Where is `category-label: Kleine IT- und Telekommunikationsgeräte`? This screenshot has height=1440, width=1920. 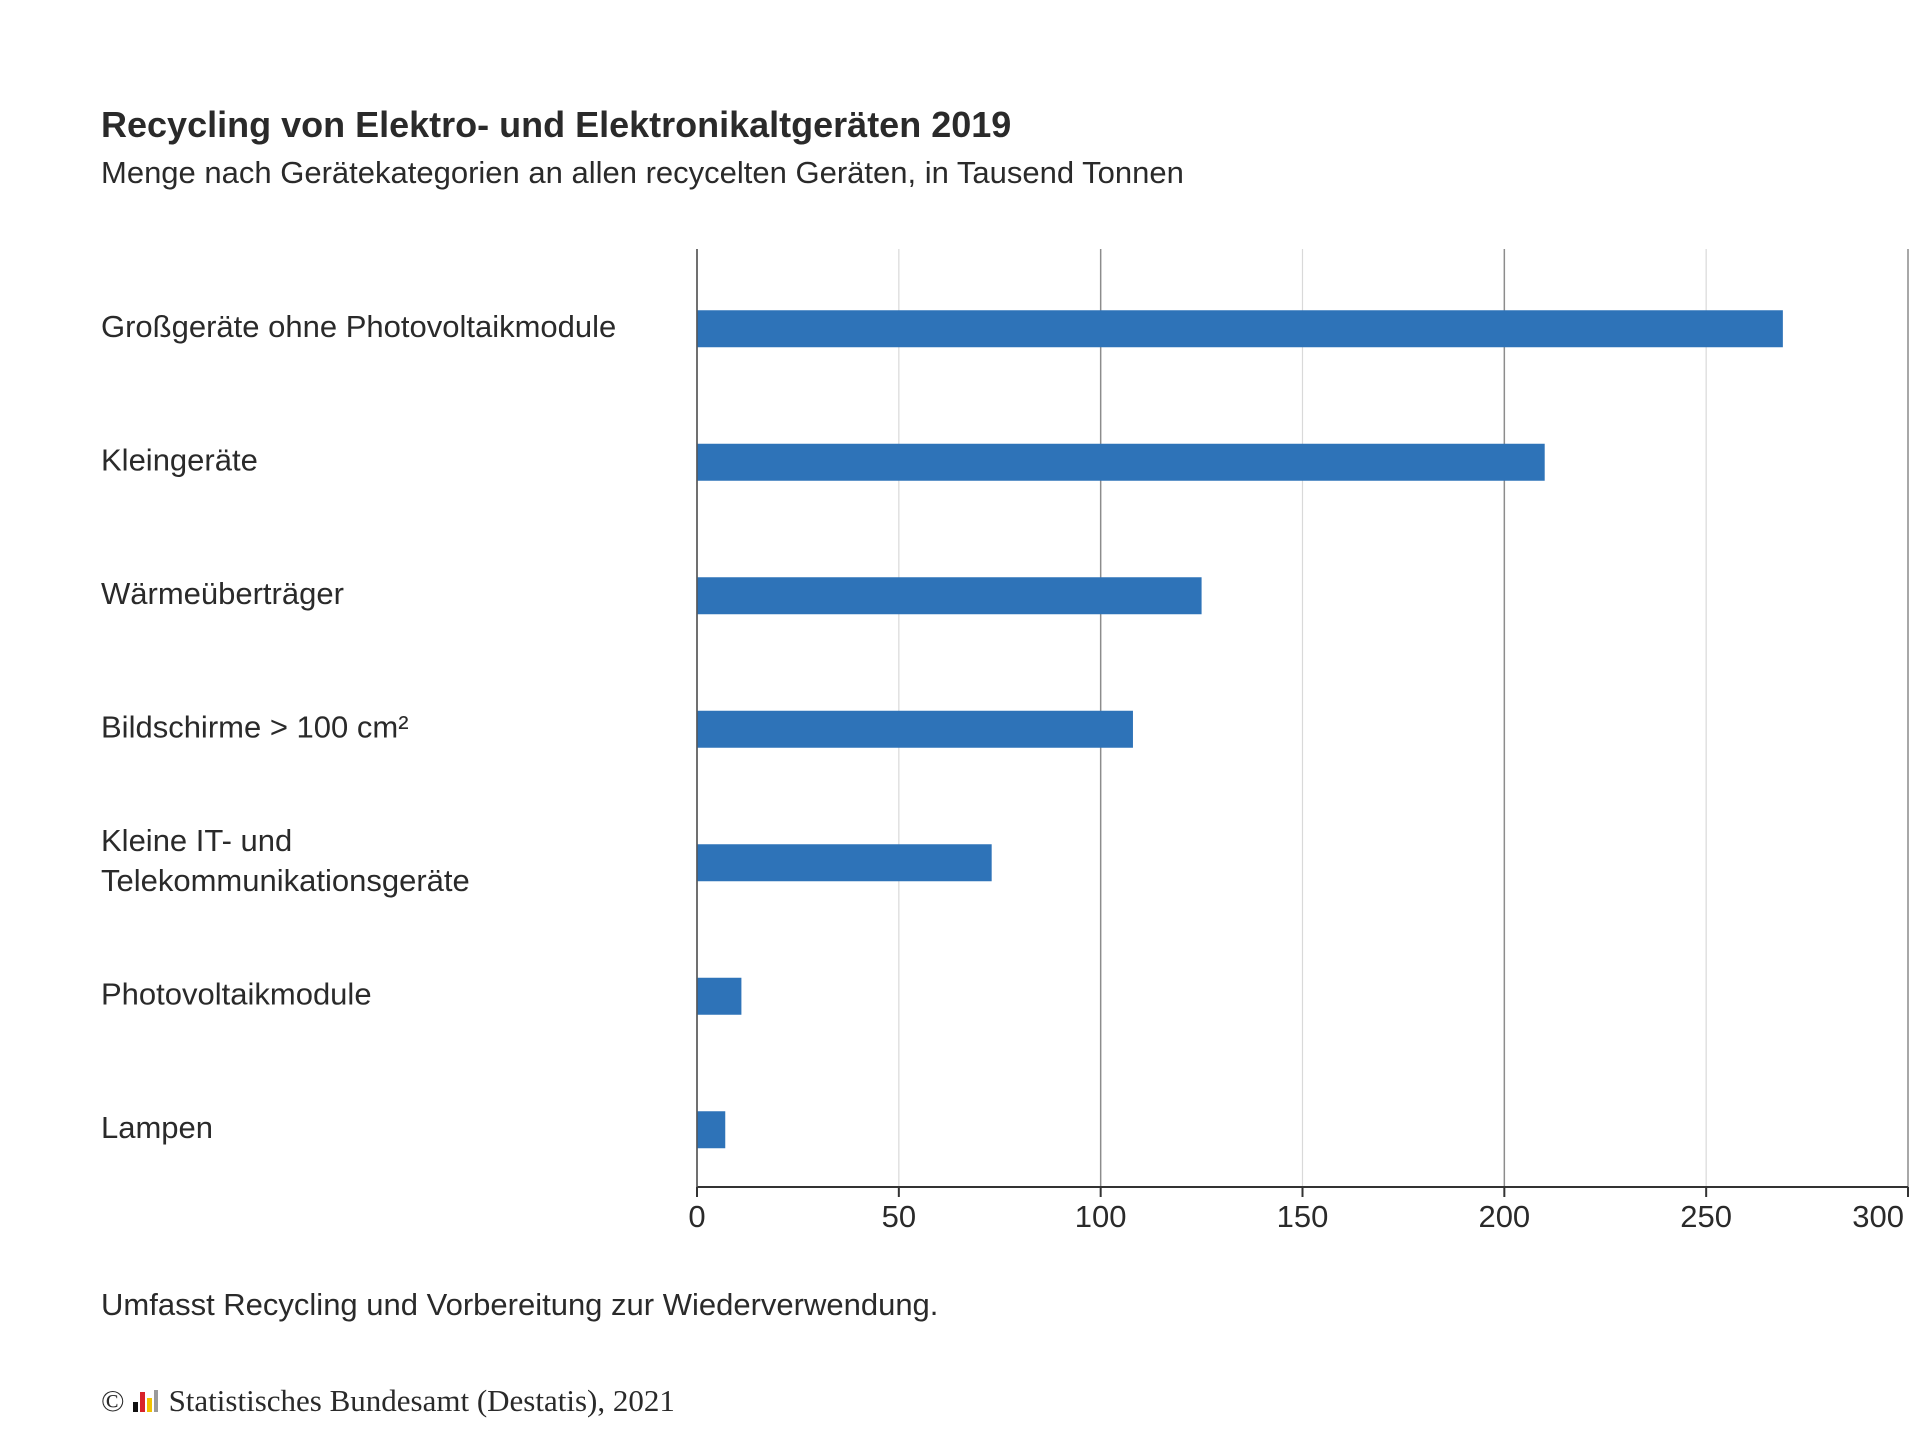
category-label: Kleine IT- und Telekommunikationsgeräte is located at coordinates (285, 860).